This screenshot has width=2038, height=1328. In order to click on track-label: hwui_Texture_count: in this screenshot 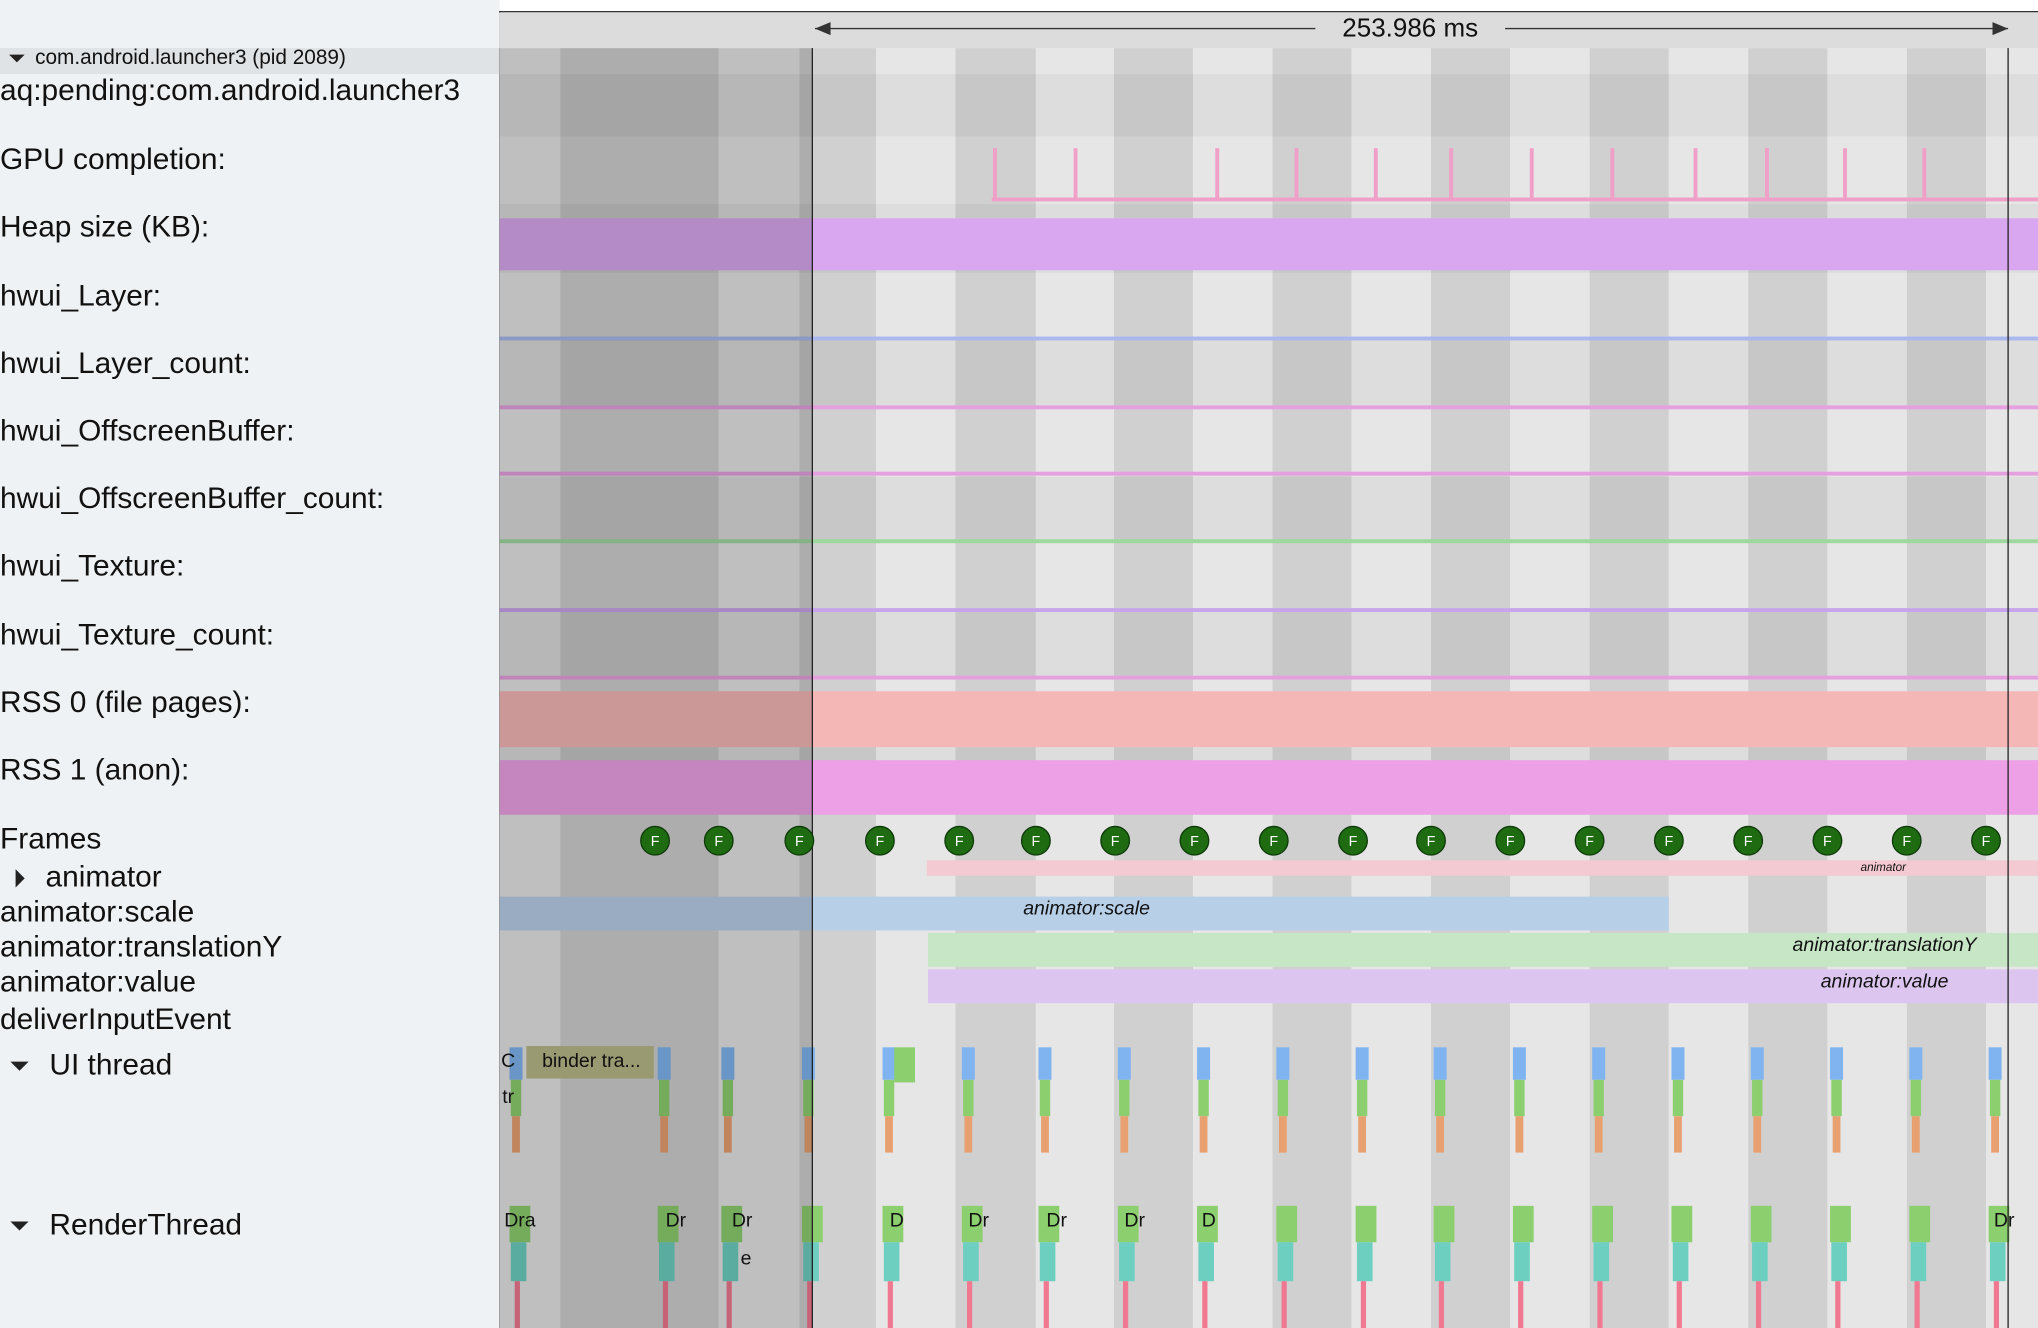, I will do `click(137, 635)`.